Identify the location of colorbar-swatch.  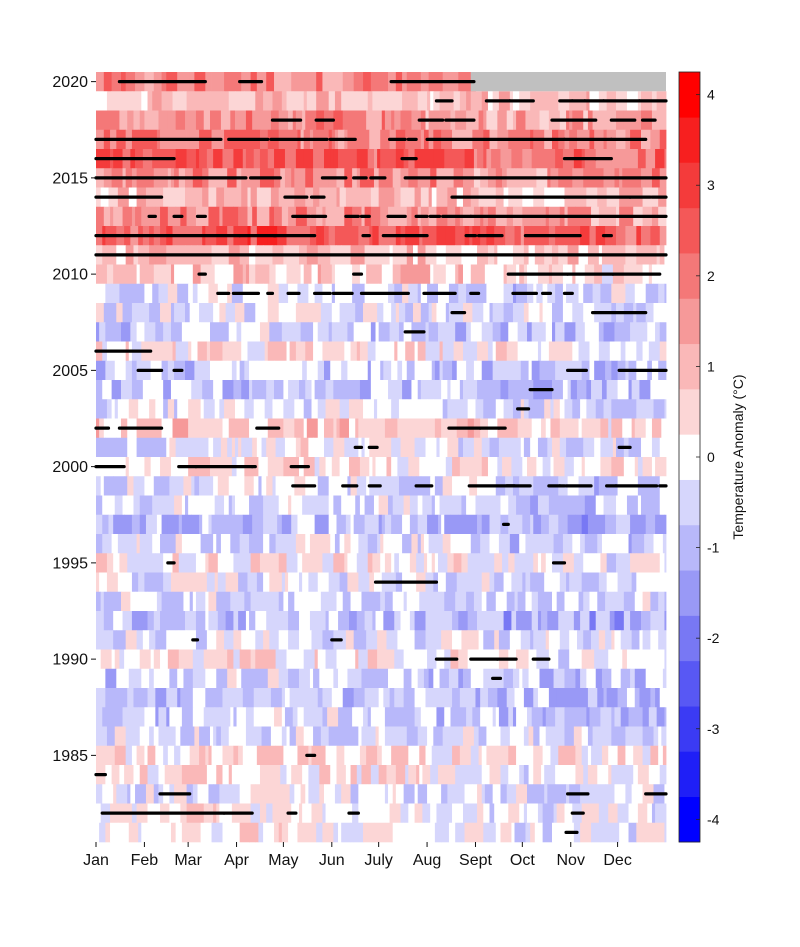
(689, 366).